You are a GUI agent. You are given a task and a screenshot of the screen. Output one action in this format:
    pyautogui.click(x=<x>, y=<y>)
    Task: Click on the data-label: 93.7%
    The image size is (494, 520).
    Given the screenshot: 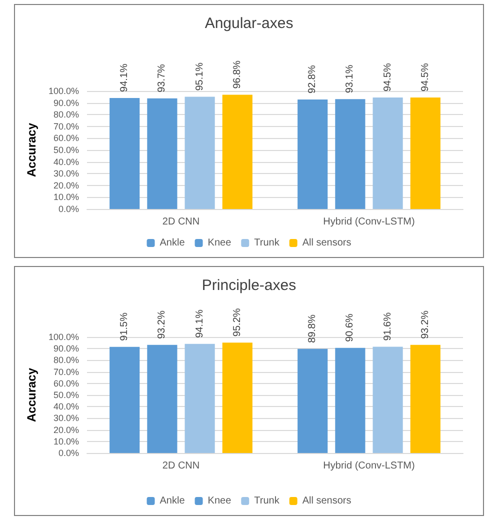 What is the action you would take?
    pyautogui.click(x=162, y=78)
    